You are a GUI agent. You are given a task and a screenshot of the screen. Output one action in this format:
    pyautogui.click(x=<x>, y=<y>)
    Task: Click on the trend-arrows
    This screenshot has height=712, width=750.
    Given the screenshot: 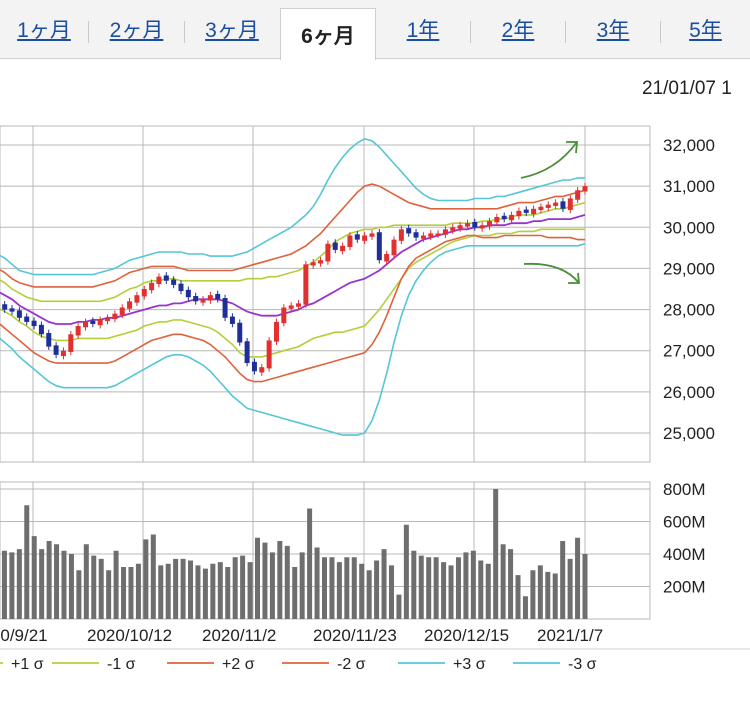 What is the action you would take?
    pyautogui.click(x=550, y=212)
    